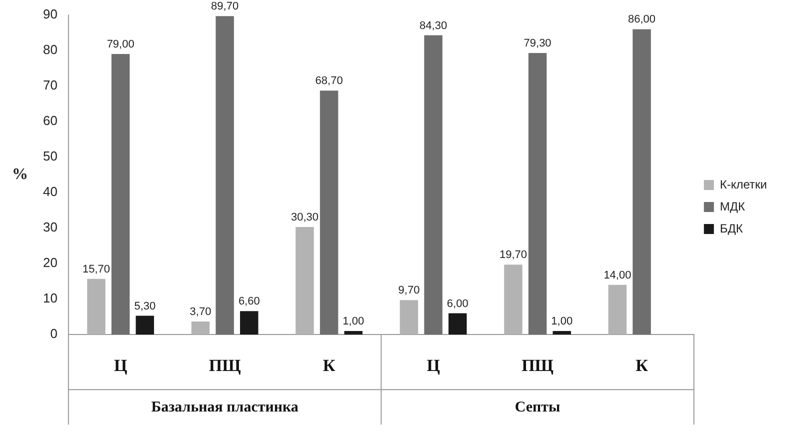 The height and width of the screenshot is (439, 787). I want to click on data-label: 84,30, so click(434, 26).